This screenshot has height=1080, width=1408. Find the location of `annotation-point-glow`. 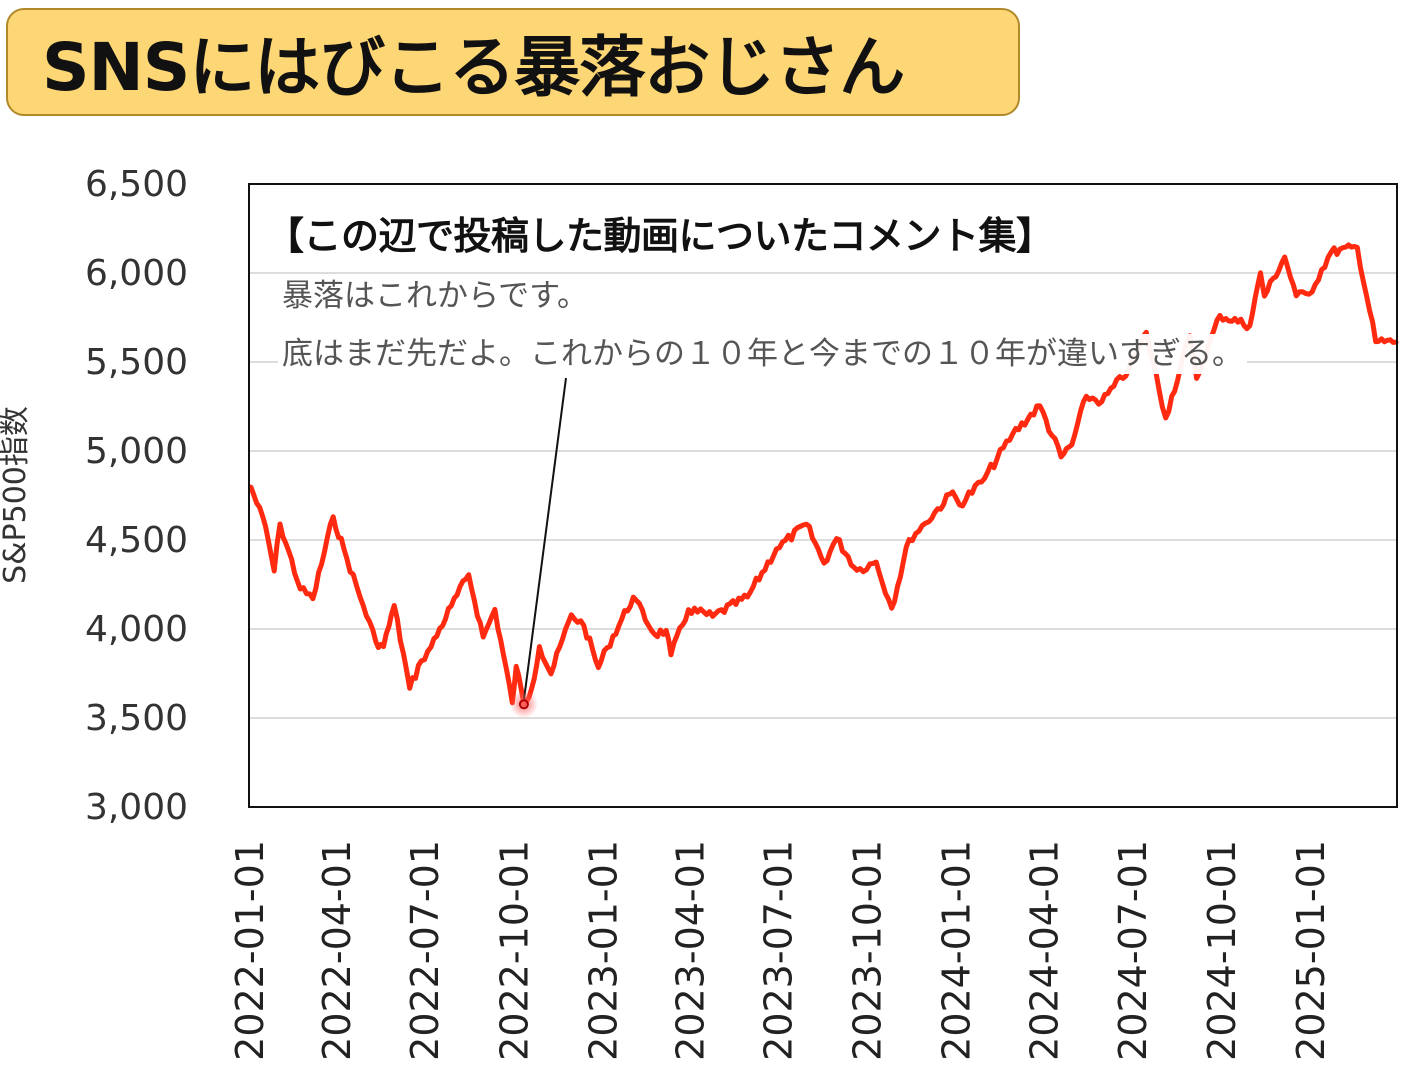

annotation-point-glow is located at coordinates (523, 704).